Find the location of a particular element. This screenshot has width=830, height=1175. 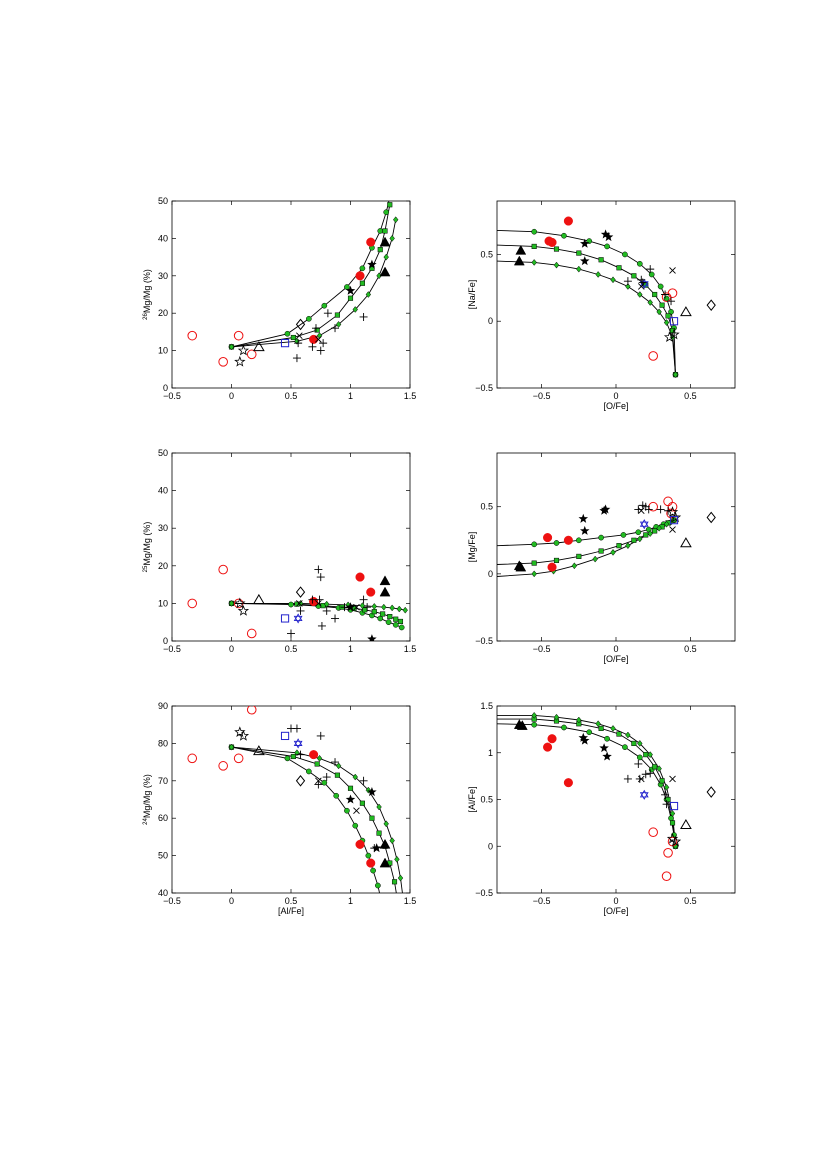

data-point-open-triangle-black is located at coordinates (686, 311).